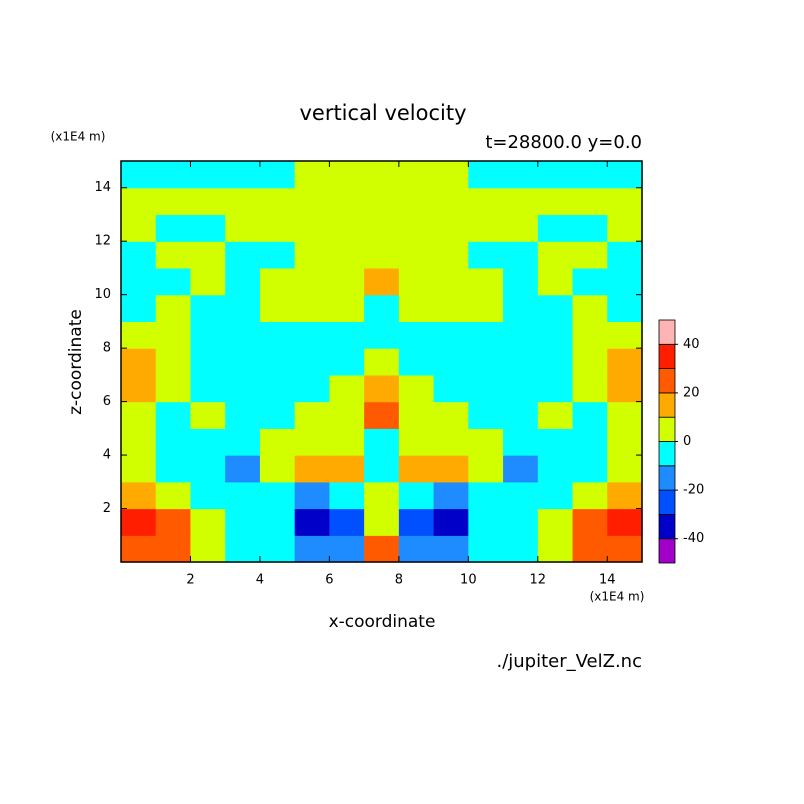  I want to click on chart-subtitle: t=28800.0 y=0.0, so click(563, 142).